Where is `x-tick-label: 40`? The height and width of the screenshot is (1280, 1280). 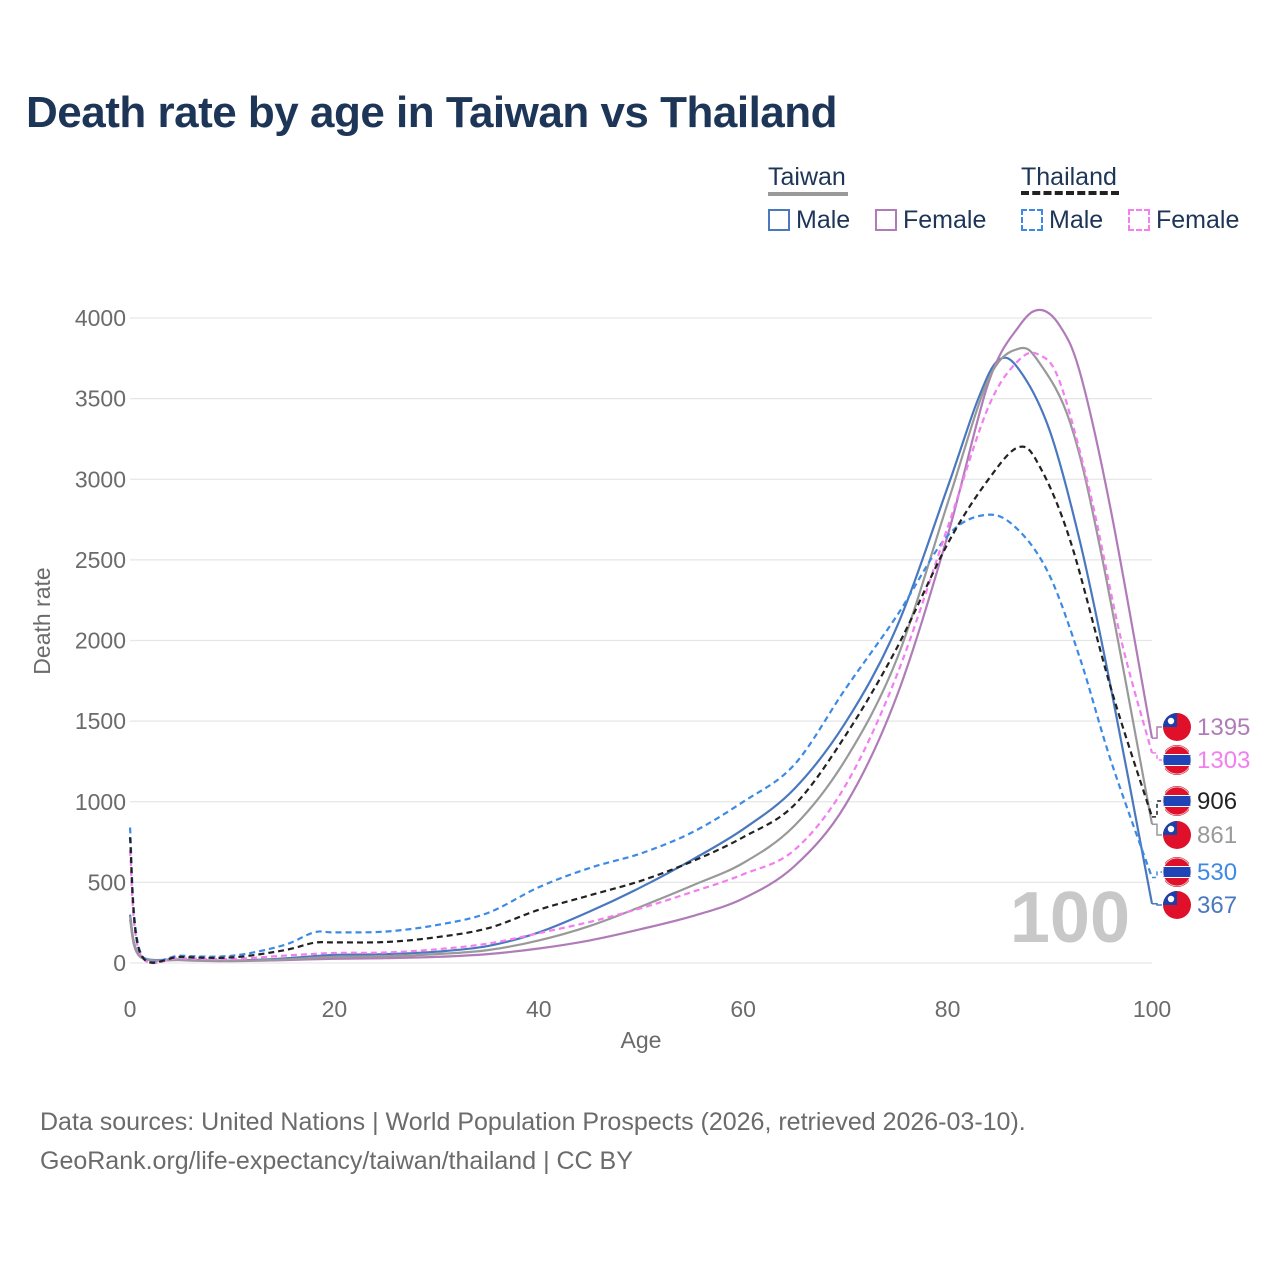 x-tick-label: 40 is located at coordinates (539, 1009).